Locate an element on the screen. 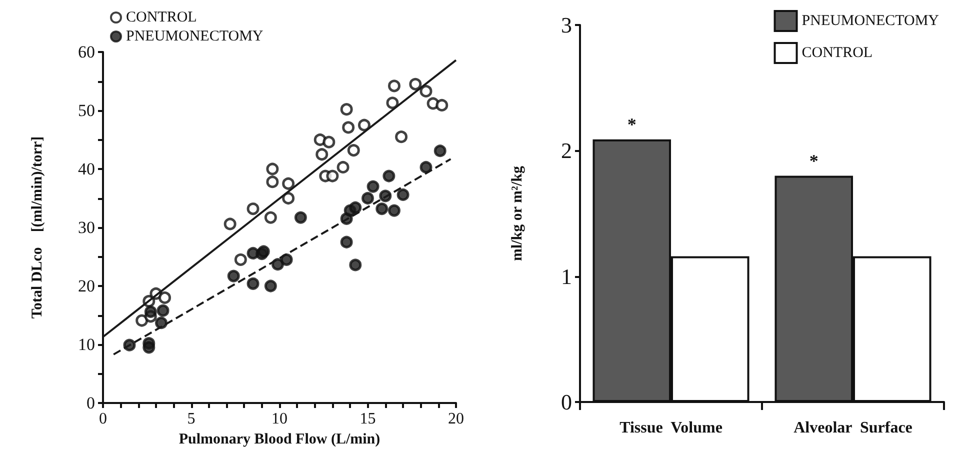  y-tick-label: 10 is located at coordinates (86, 344).